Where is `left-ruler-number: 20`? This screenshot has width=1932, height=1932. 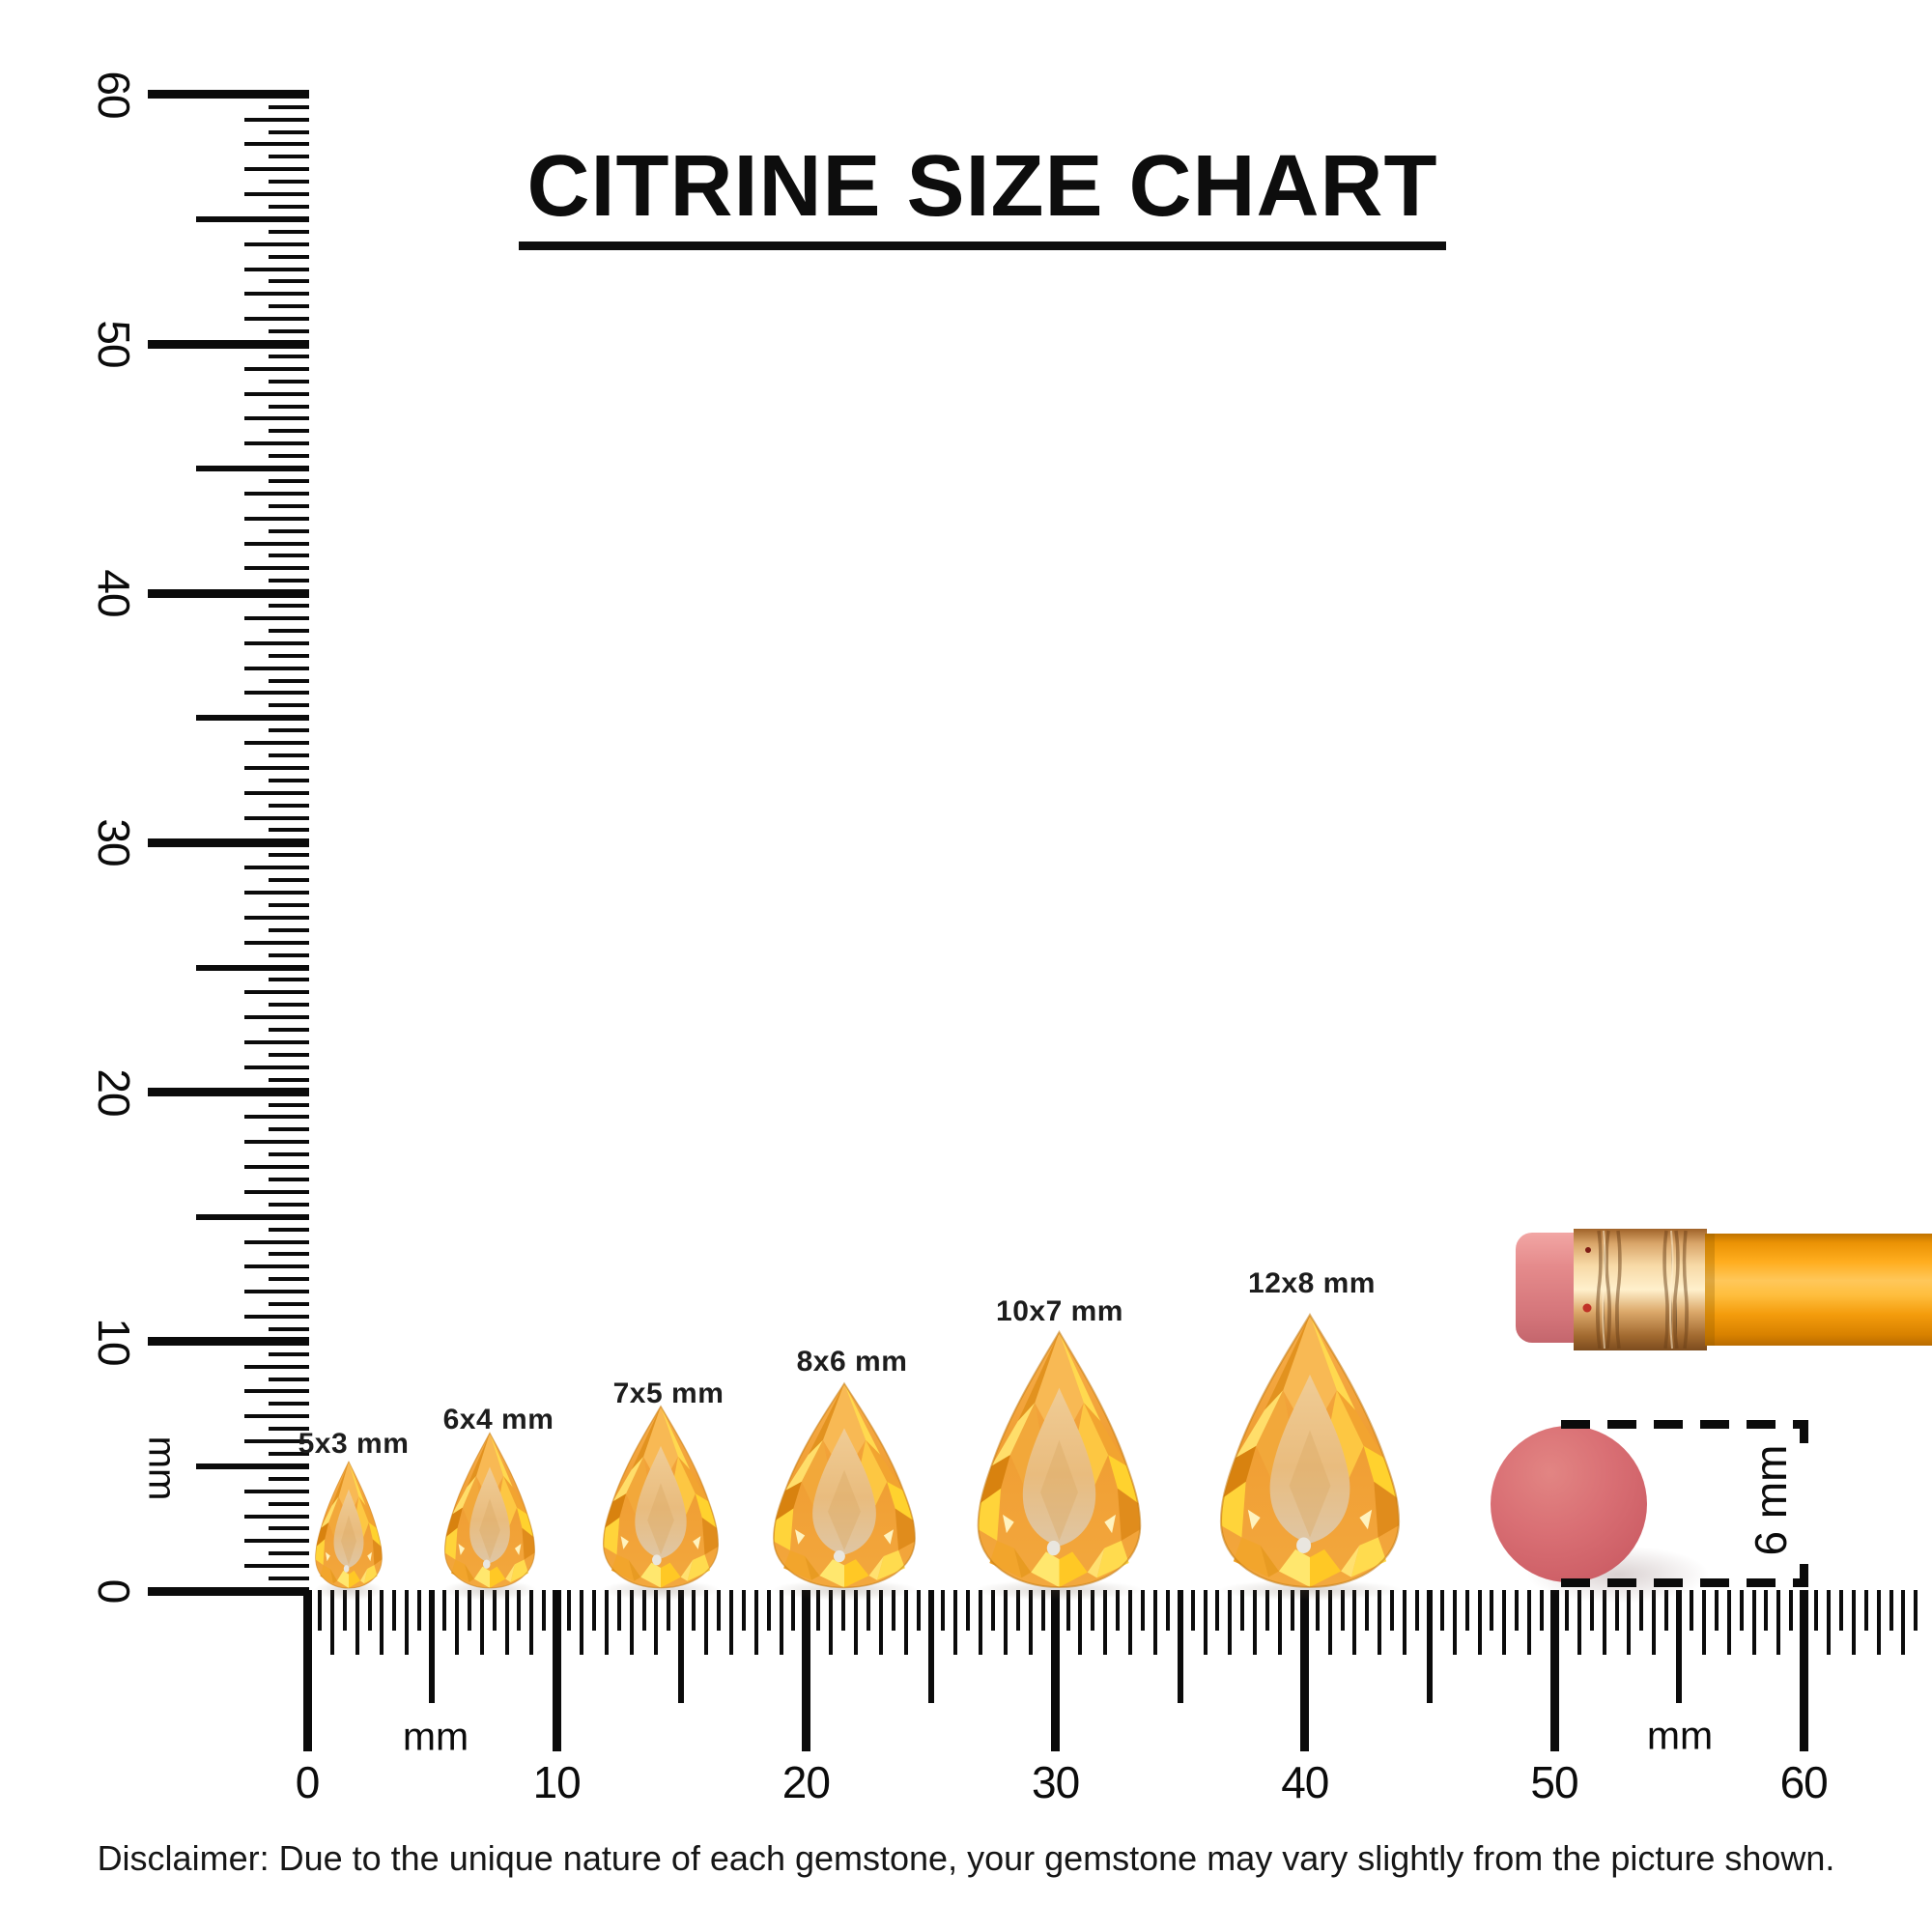 left-ruler-number: 20 is located at coordinates (114, 1092).